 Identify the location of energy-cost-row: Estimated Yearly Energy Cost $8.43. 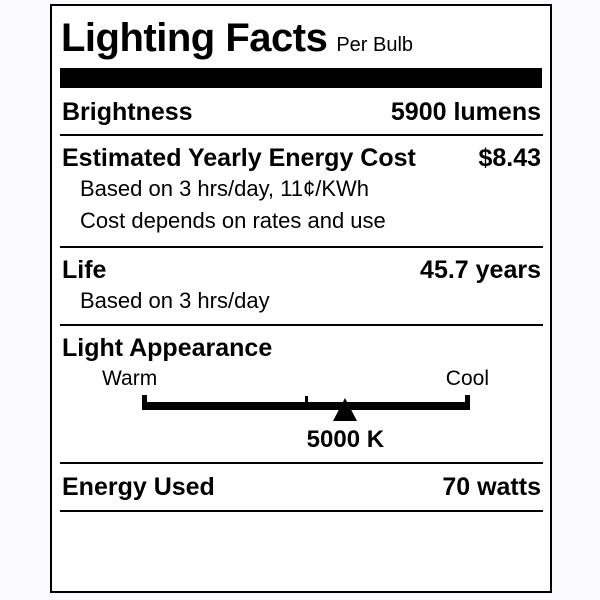
(301, 158).